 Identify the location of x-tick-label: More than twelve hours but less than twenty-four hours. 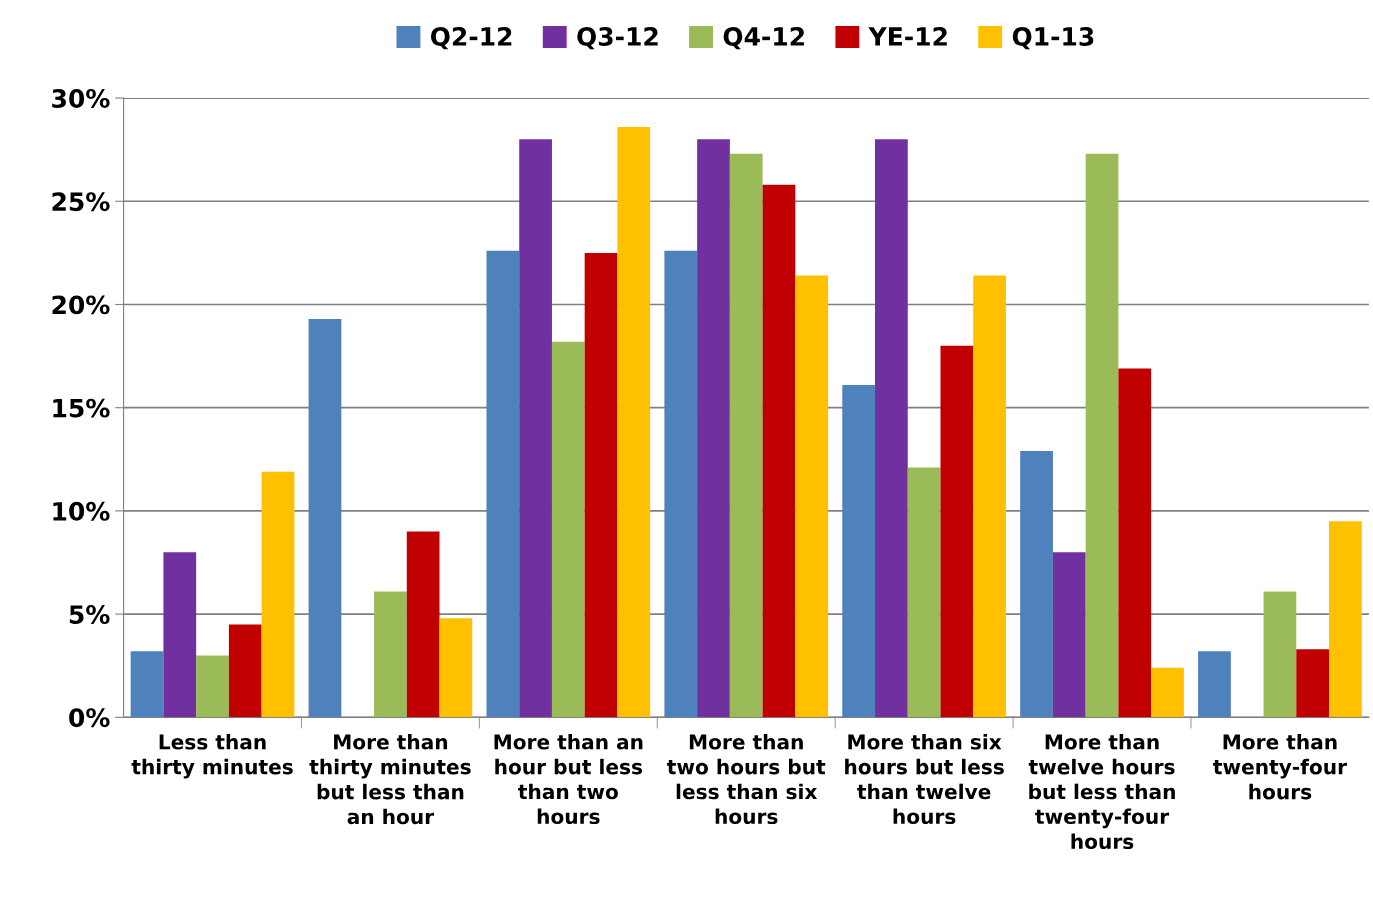
(1101, 791).